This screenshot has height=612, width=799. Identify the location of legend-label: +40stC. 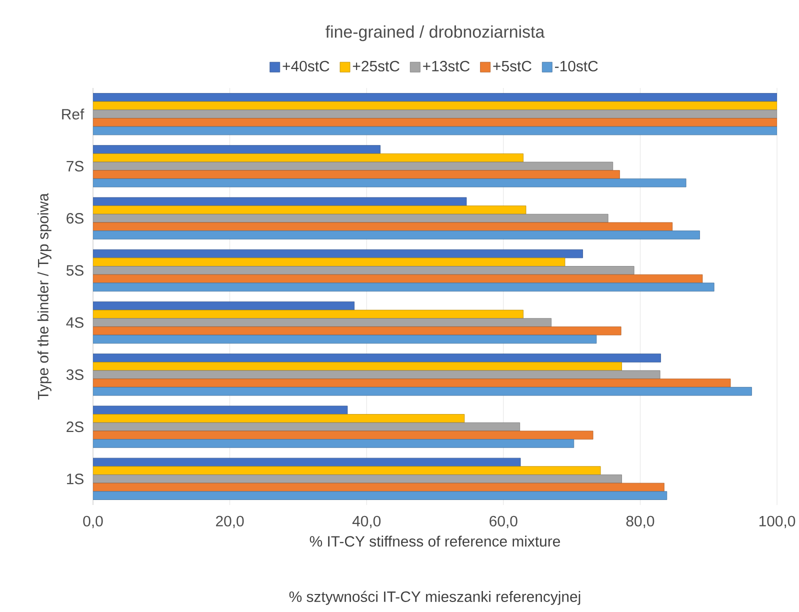
(306, 66).